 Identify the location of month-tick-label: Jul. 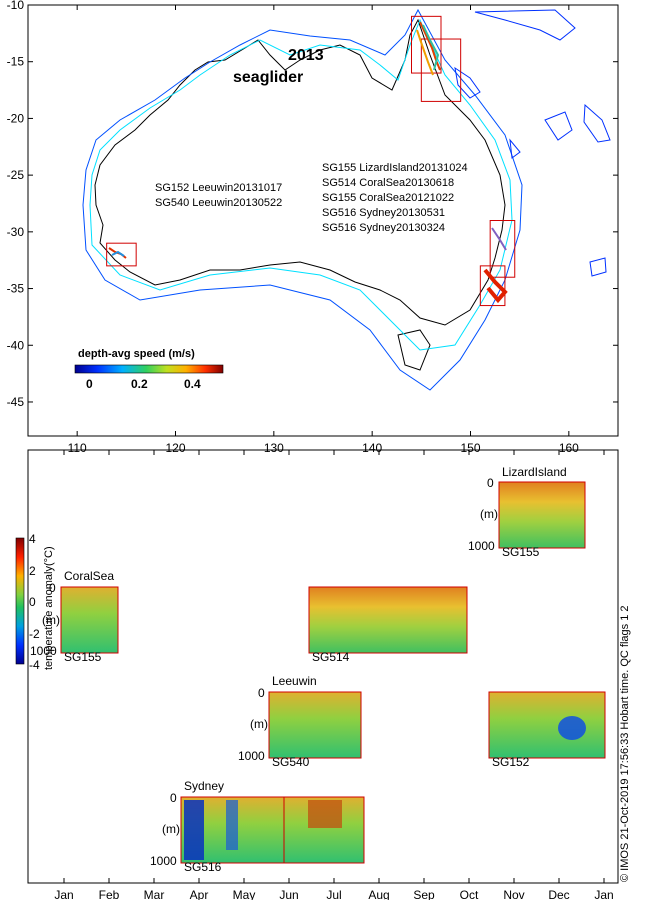
(333, 894).